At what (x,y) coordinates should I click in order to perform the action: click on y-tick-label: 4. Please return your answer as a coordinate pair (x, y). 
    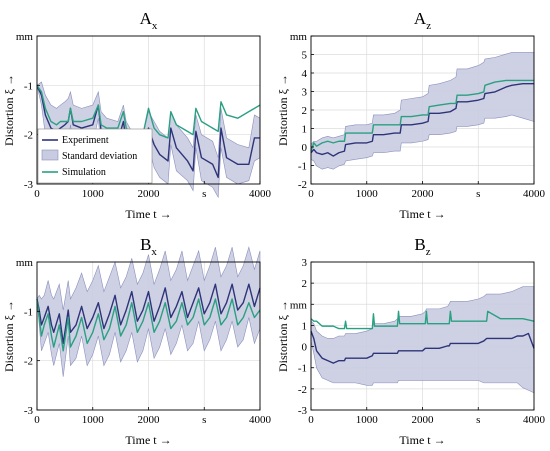
    Looking at the image, I should click on (305, 74).